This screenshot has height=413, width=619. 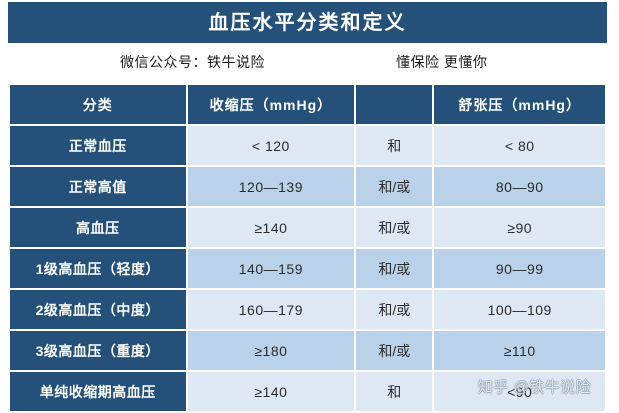 What do you see at coordinates (98, 268) in the screenshot?
I see `row-category: 1级高血压（轻度）` at bounding box center [98, 268].